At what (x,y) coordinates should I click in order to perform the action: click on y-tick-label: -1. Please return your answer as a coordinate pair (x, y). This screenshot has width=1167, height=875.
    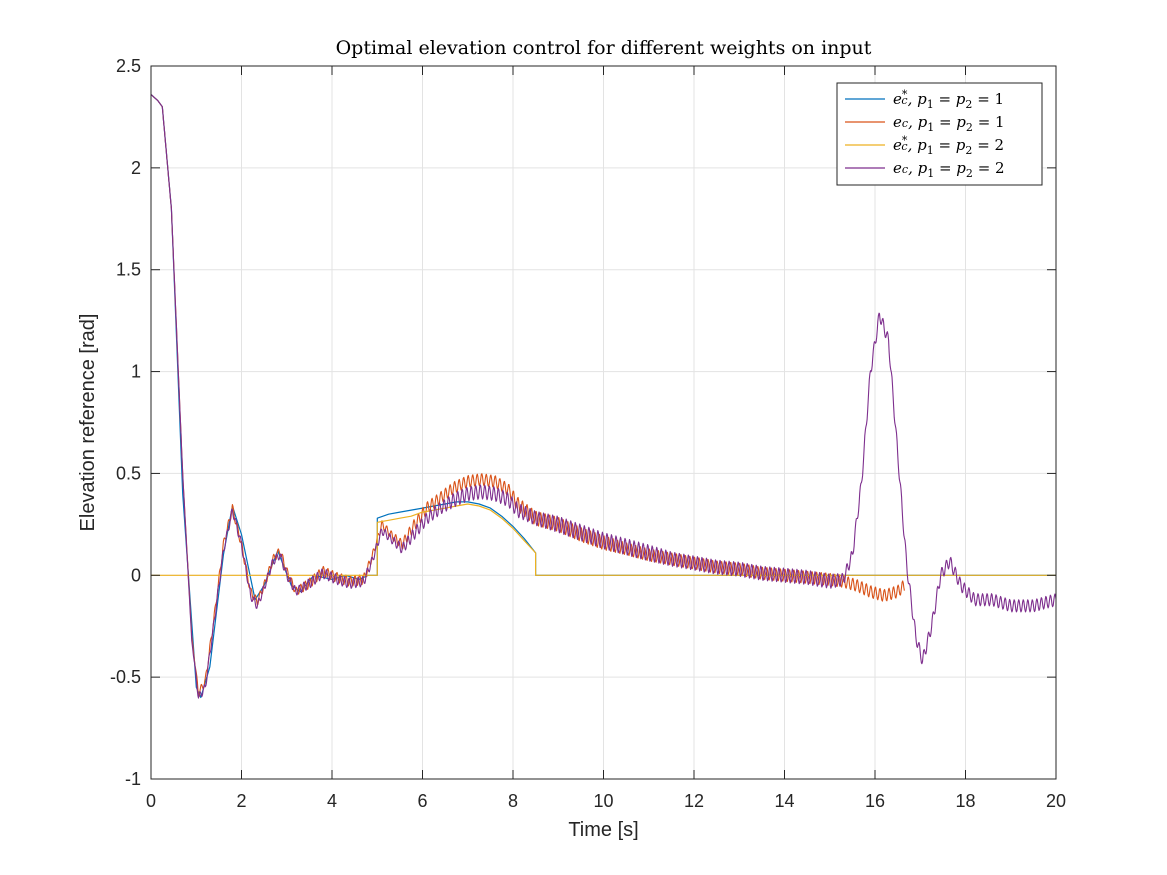
    Looking at the image, I should click on (133, 779).